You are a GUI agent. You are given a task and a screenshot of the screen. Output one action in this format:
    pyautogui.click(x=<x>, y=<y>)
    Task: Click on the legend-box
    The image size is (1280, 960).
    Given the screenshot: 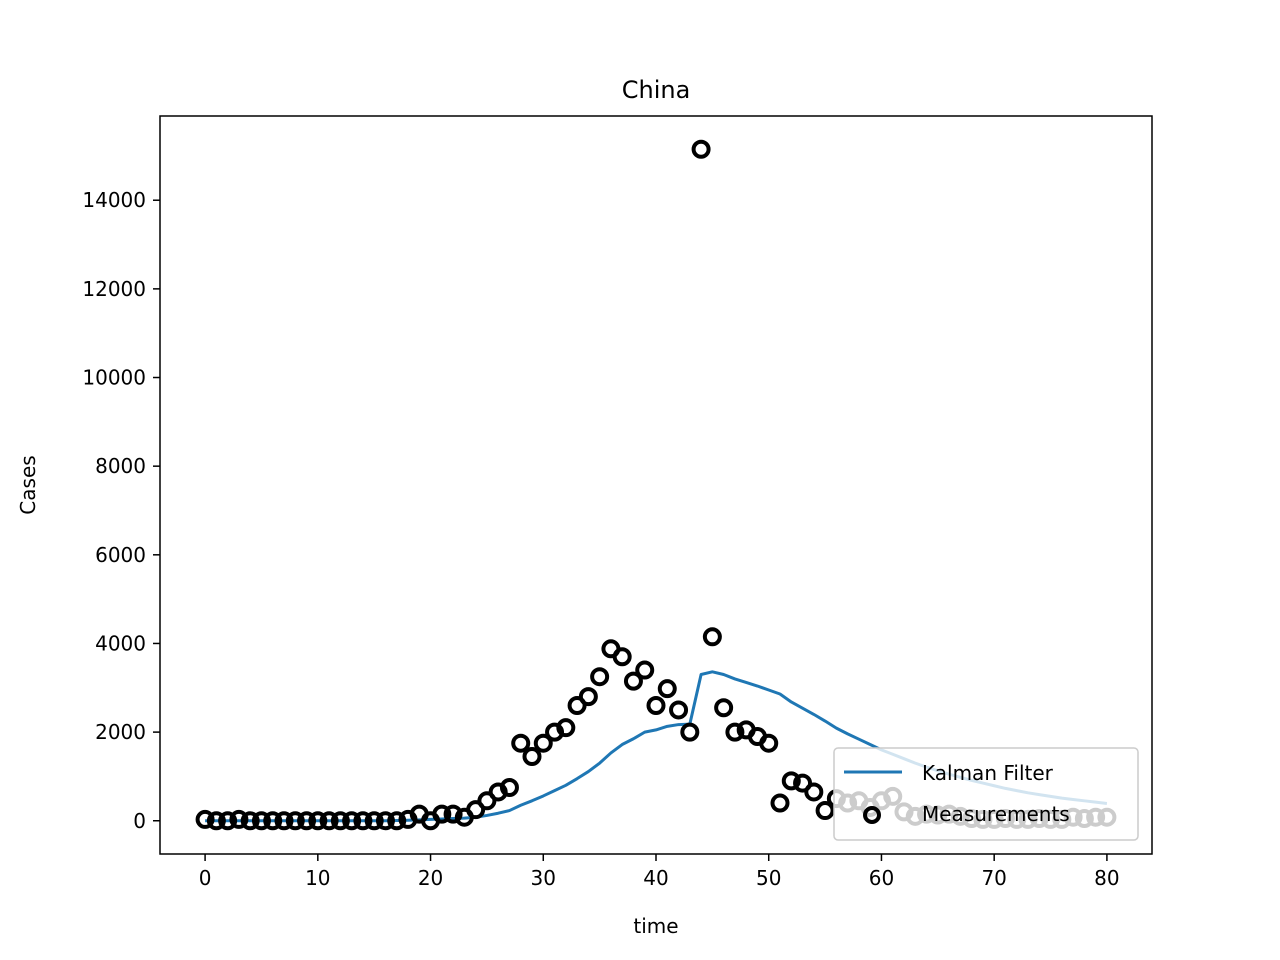 What is the action you would take?
    pyautogui.click(x=986, y=794)
    